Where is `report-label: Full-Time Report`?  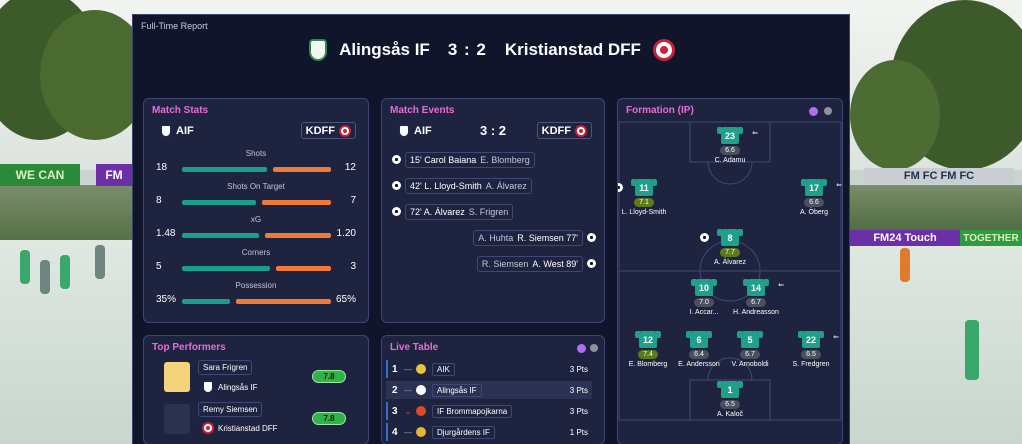 report-label: Full-Time Report is located at coordinates (174, 26).